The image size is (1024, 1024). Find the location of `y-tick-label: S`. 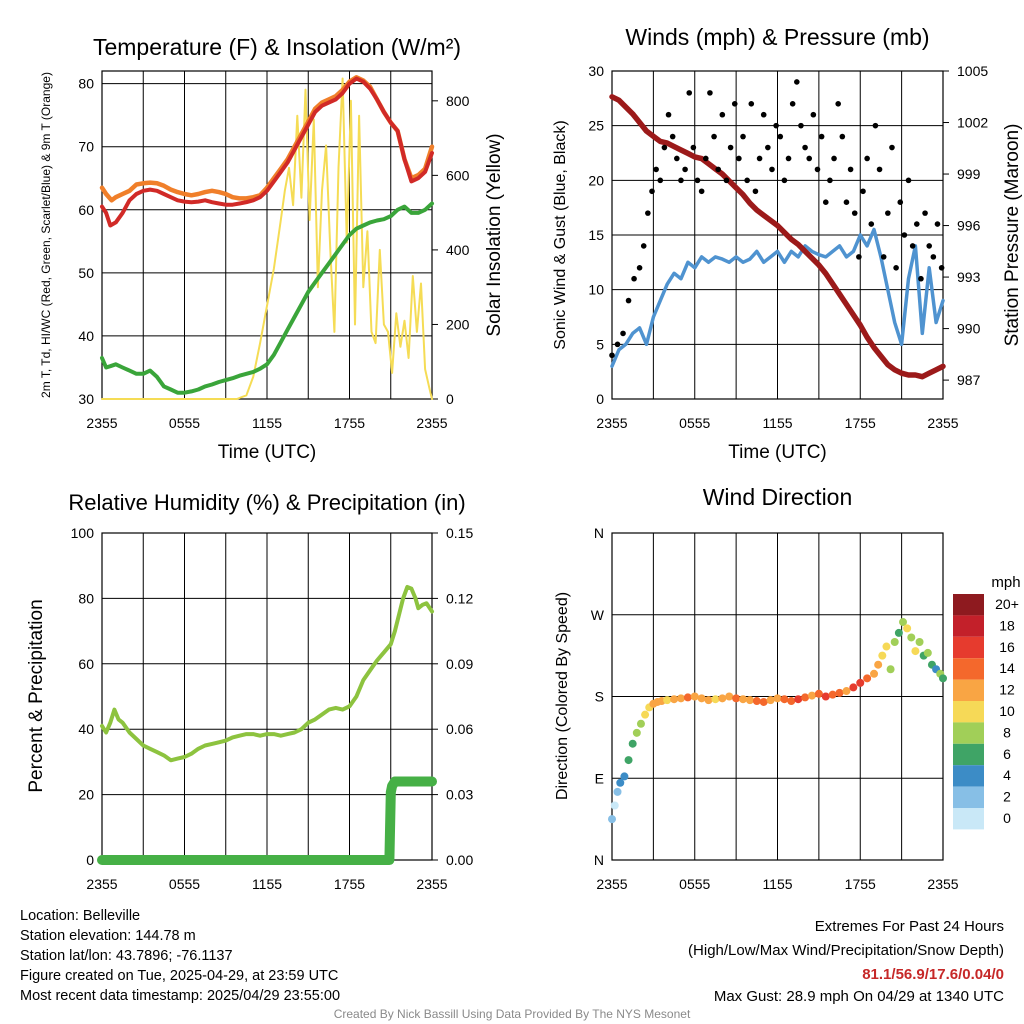

y-tick-label: S is located at coordinates (599, 697).